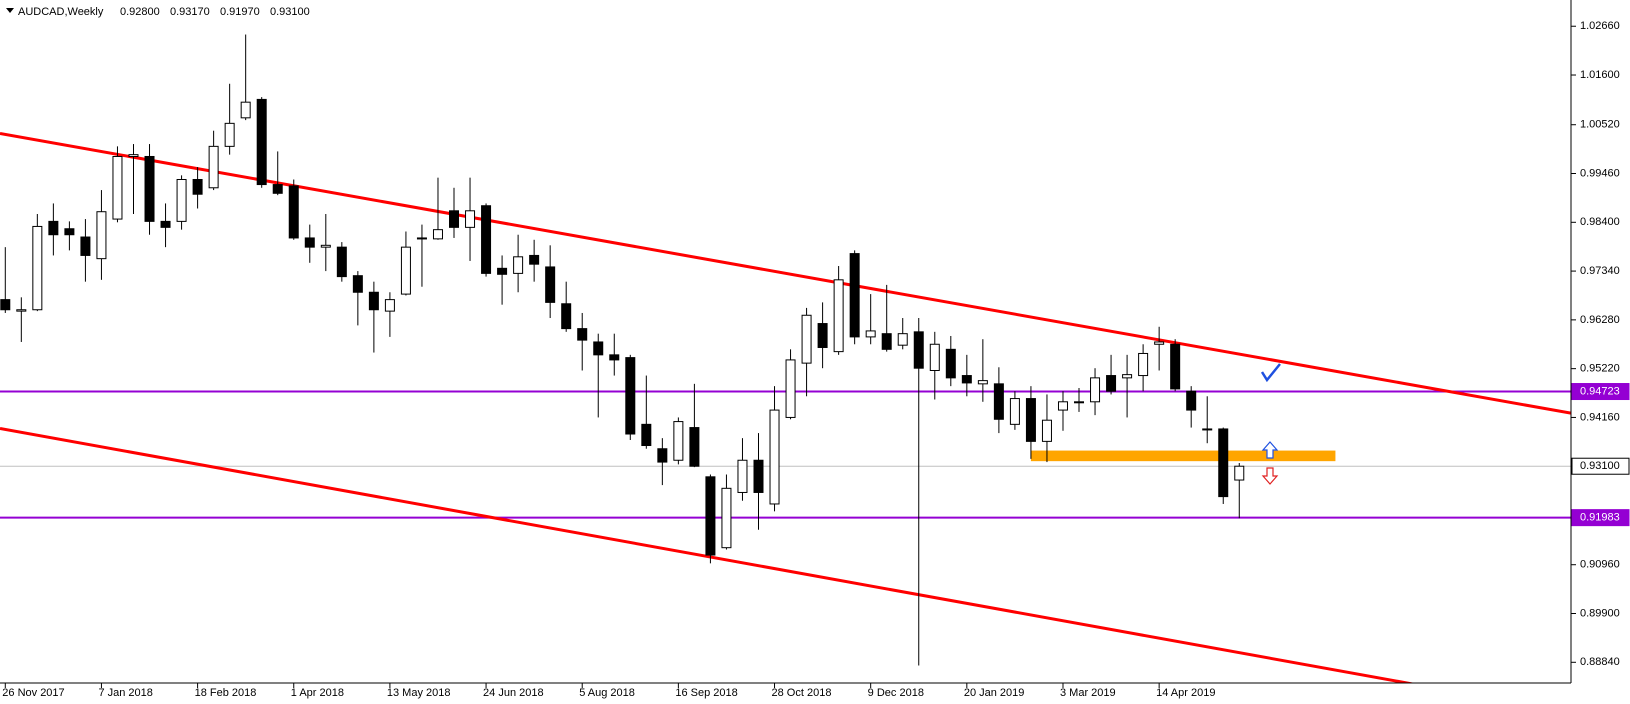  I want to click on x-tick-label: 3 Mar 2019, so click(1088, 693).